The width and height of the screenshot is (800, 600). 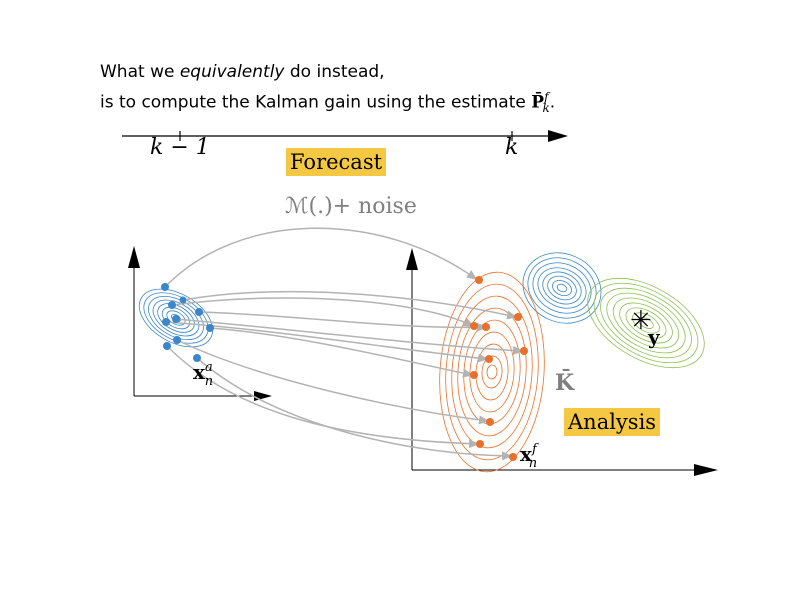 I want to click on right-x-arrowhead, so click(x=706, y=470).